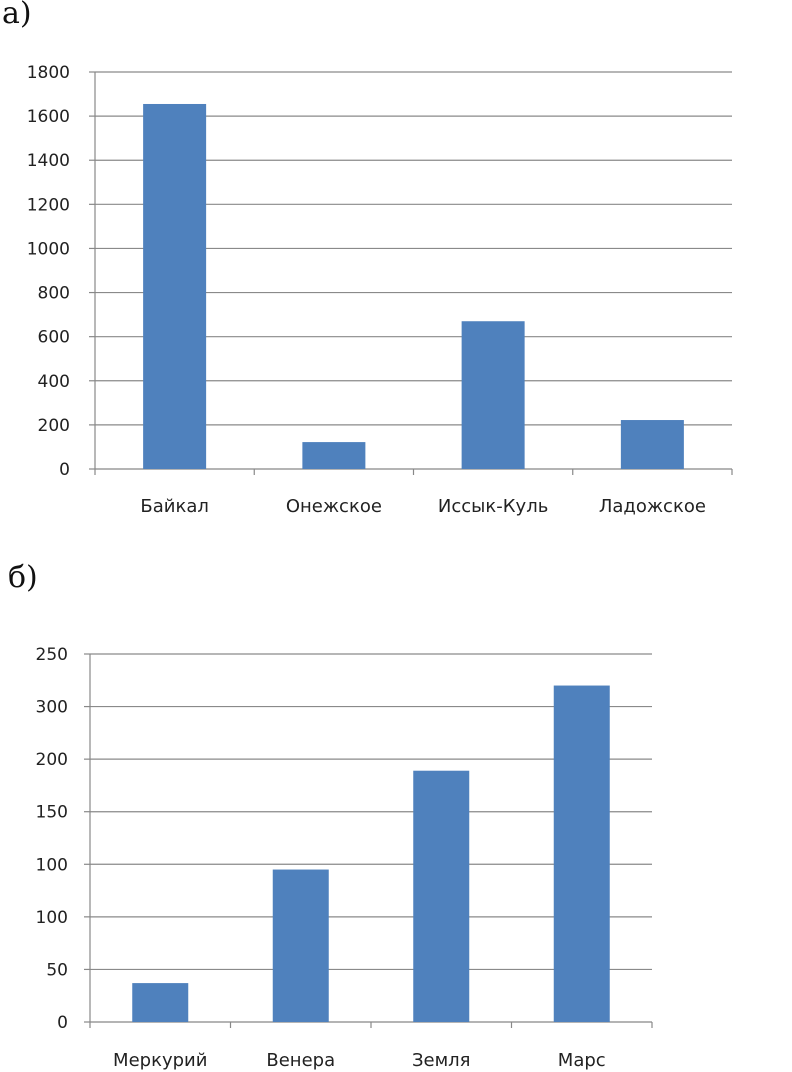 The height and width of the screenshot is (1072, 792). I want to click on y-tick-label: 1800, so click(48, 73).